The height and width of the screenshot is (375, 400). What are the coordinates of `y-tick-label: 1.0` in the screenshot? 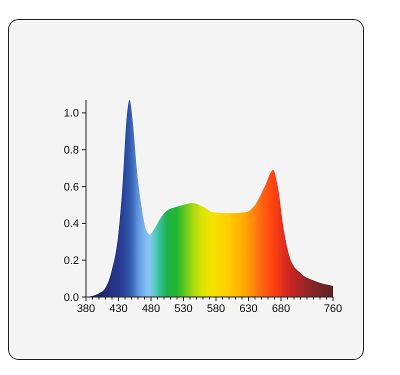 It's located at (71, 114).